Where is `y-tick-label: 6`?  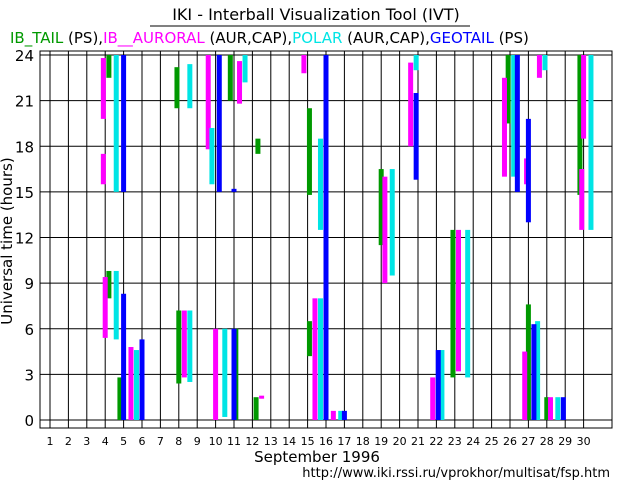
y-tick-label: 6 is located at coordinates (29, 330).